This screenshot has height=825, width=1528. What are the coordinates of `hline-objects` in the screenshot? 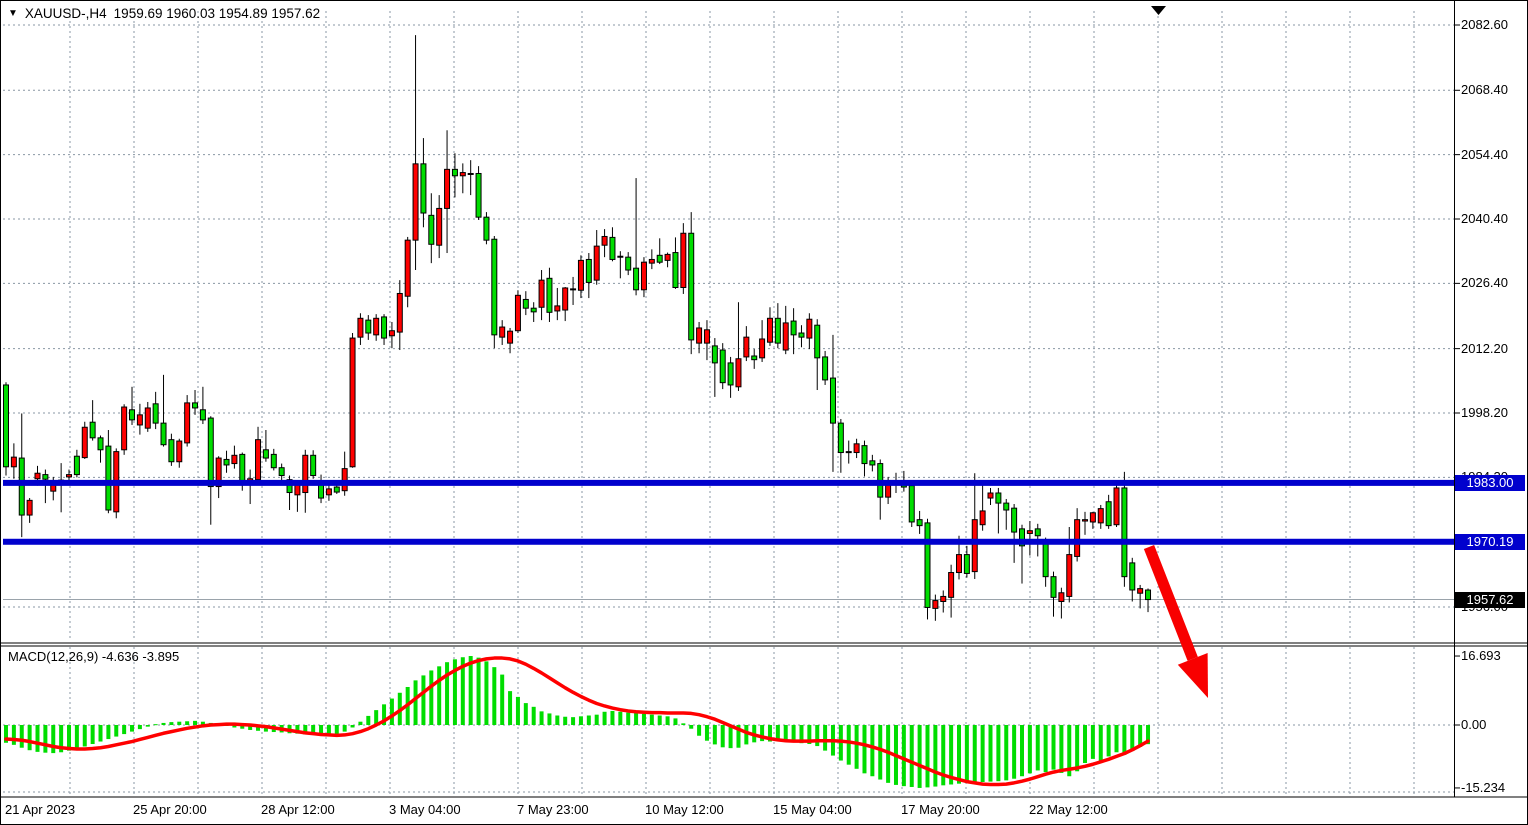 It's located at (728, 512).